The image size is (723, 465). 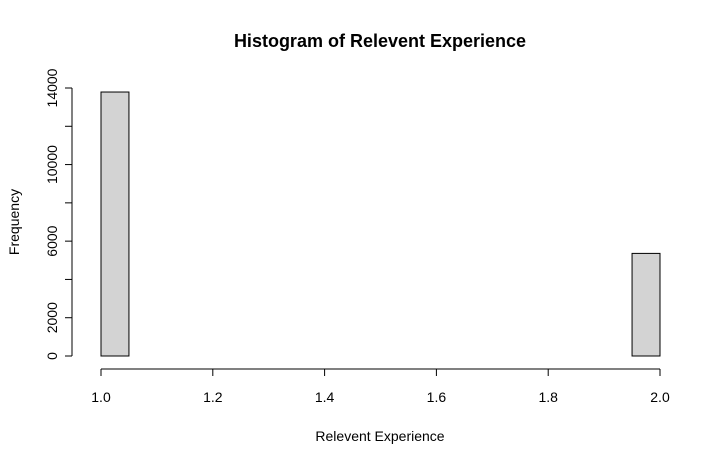 What do you see at coordinates (437, 397) in the screenshot?
I see `x-tick-label-3: 1.6` at bounding box center [437, 397].